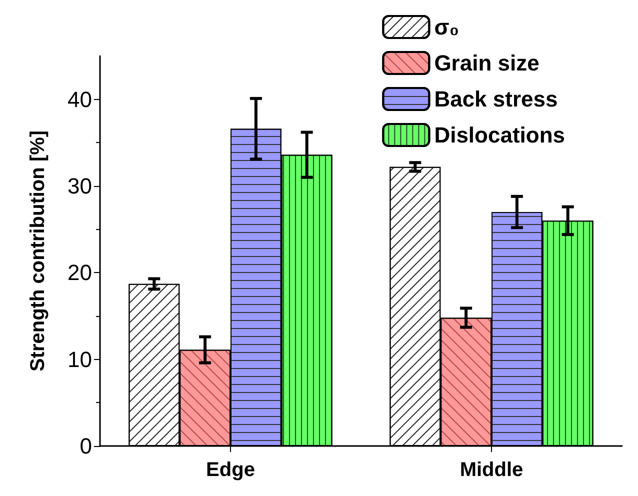  Describe the element at coordinates (487, 63) in the screenshot. I see `legend-label: Grain size` at that location.